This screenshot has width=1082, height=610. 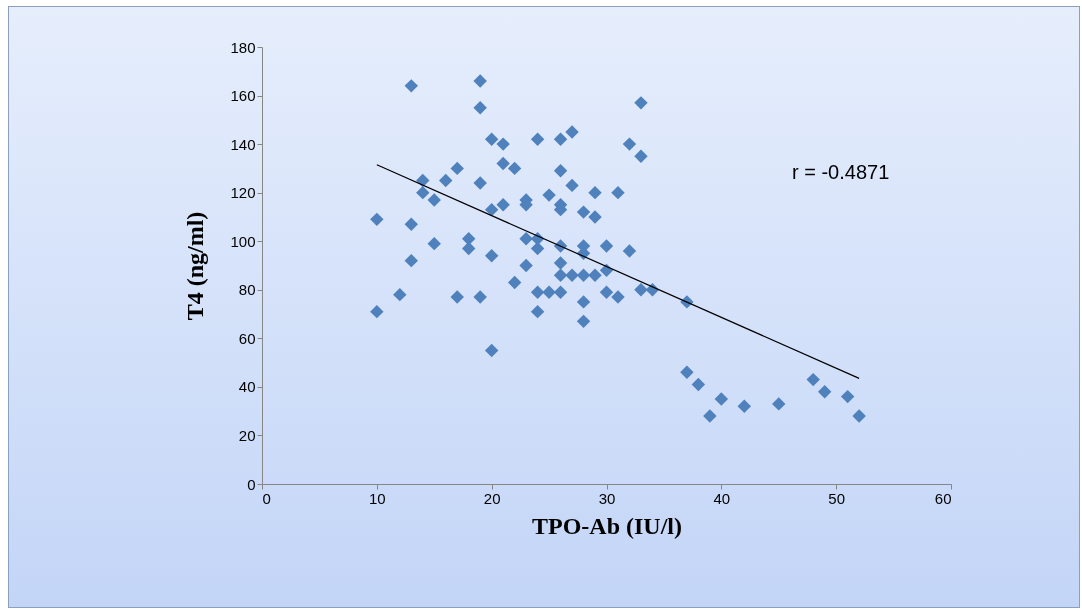 What do you see at coordinates (243, 144) in the screenshot?
I see `y-tick-label: 140` at bounding box center [243, 144].